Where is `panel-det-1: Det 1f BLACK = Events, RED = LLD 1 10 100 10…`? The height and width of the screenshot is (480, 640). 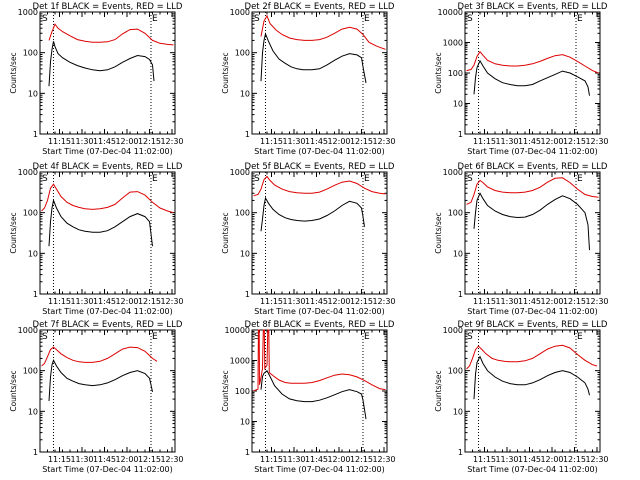 panel-det-1: Det 1f BLACK = Events, RED = LLD 1 10 100 10… is located at coordinates (96, 79).